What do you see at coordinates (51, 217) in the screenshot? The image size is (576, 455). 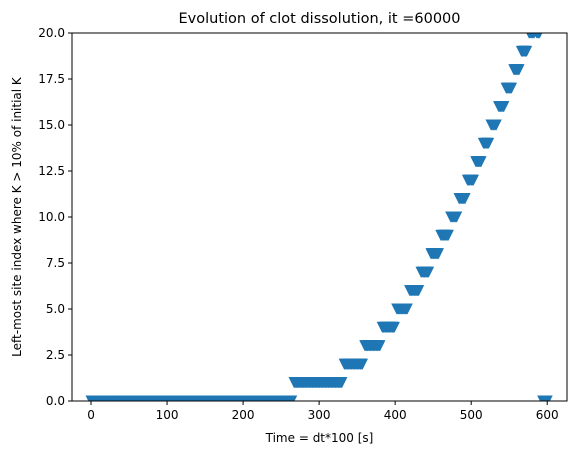 I see `y-tick-label: 10.0` at bounding box center [51, 217].